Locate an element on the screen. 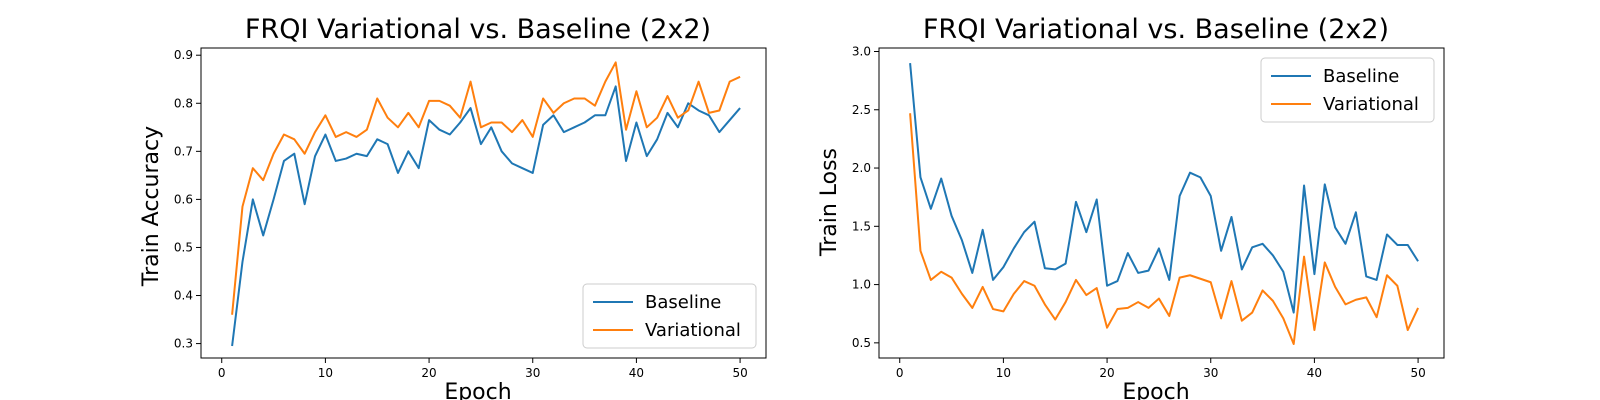 The width and height of the screenshot is (1600, 400). loss-legend-box is located at coordinates (1347, 90).